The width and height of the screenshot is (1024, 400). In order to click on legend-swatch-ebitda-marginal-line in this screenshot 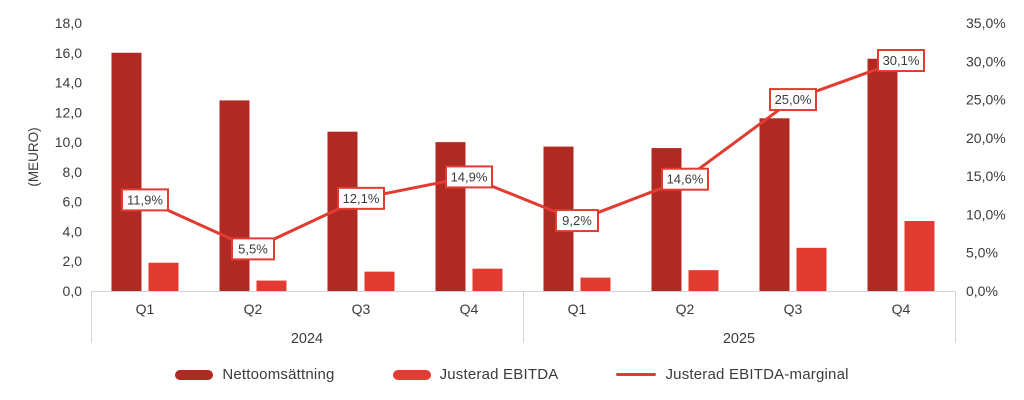, I will do `click(636, 374)`.